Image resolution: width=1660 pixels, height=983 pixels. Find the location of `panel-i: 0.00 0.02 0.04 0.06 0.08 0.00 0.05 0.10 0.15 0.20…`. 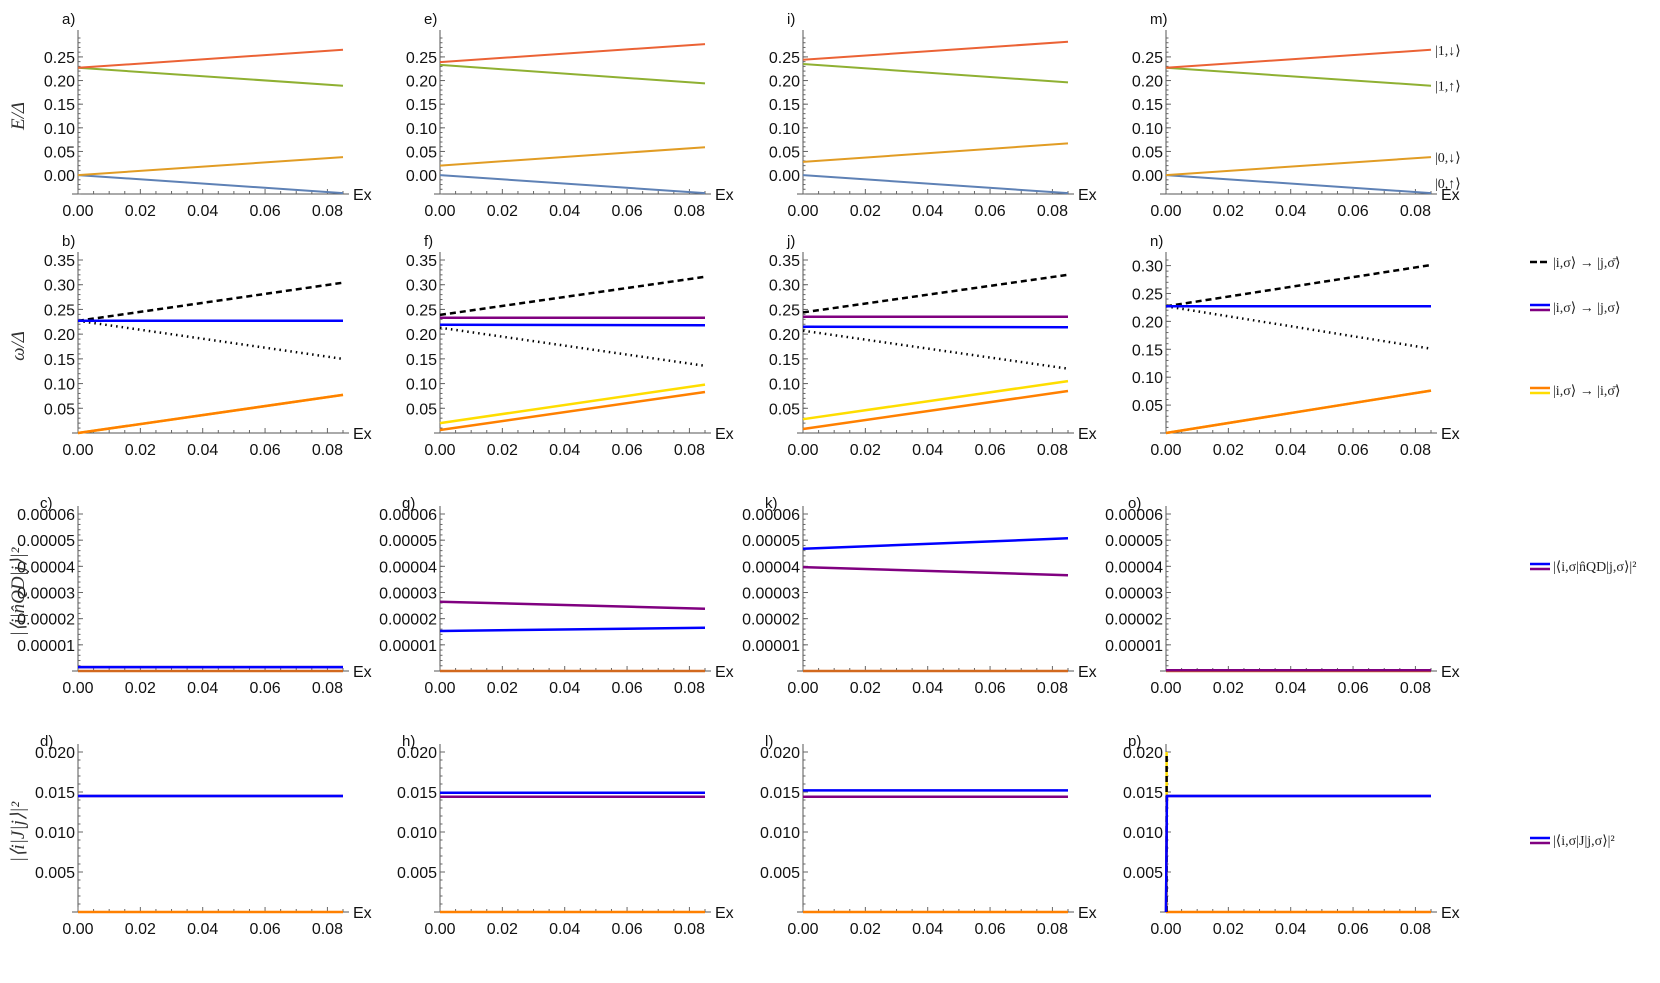

panel-i: 0.00 0.02 0.04 0.06 0.08 0.00 0.05 0.10 0.15 0.20… is located at coordinates (933, 115).